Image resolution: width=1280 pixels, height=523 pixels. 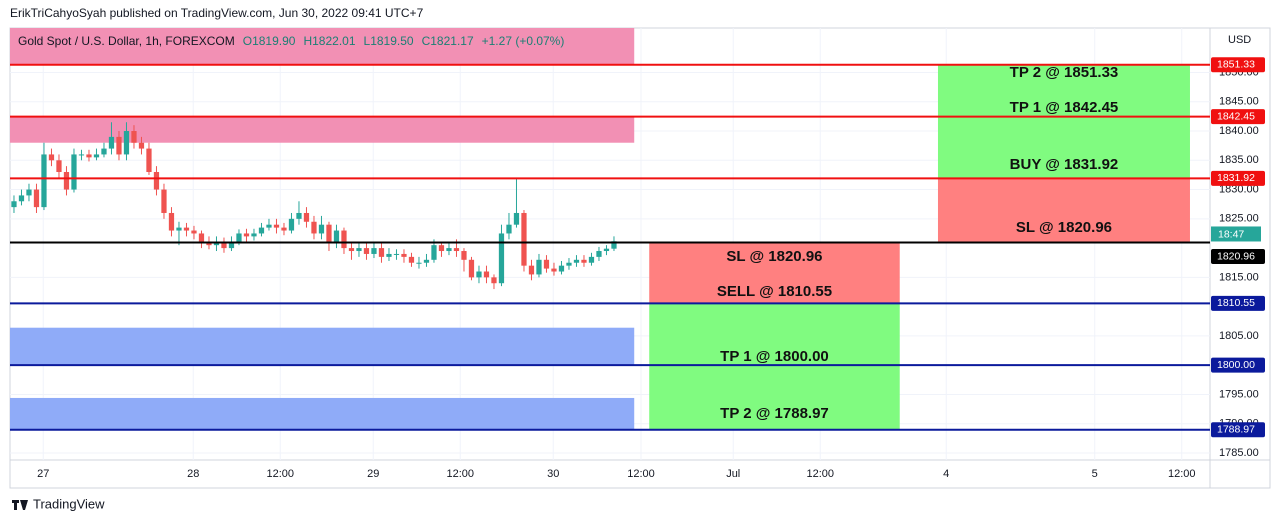 What do you see at coordinates (774, 356) in the screenshot?
I see `box-label: TP 1 @ 1800.00` at bounding box center [774, 356].